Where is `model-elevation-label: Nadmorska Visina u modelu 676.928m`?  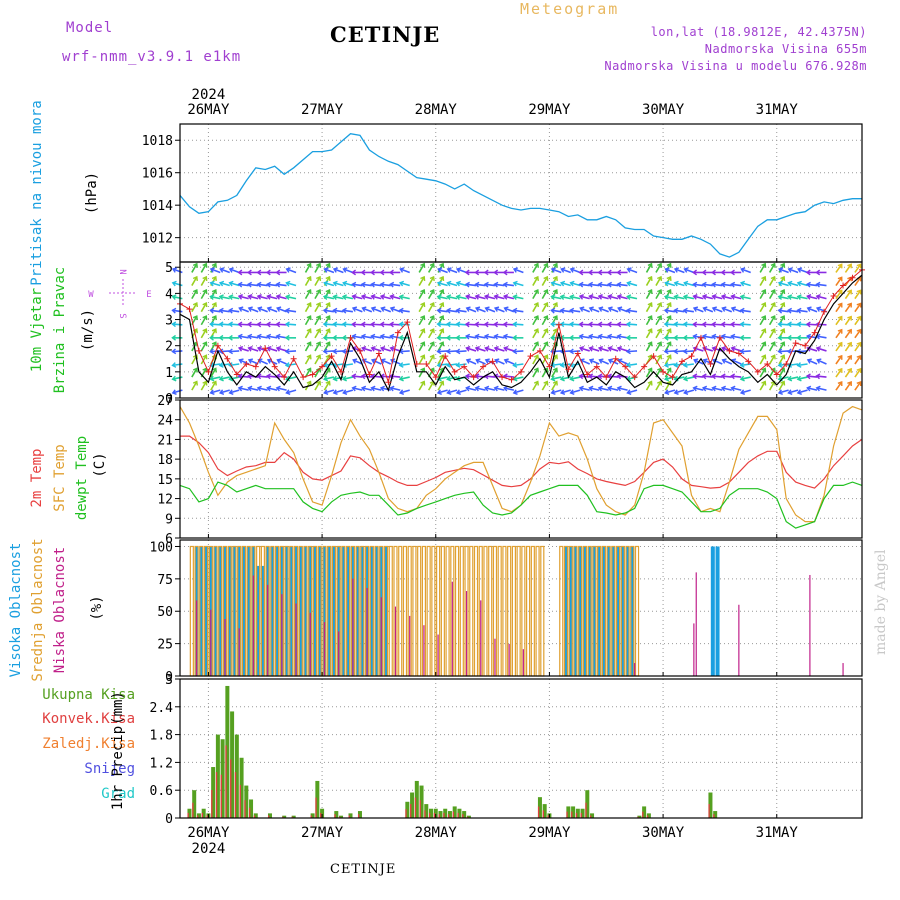 model-elevation-label: Nadmorska Visina u modelu 676.928m is located at coordinates (735, 66).